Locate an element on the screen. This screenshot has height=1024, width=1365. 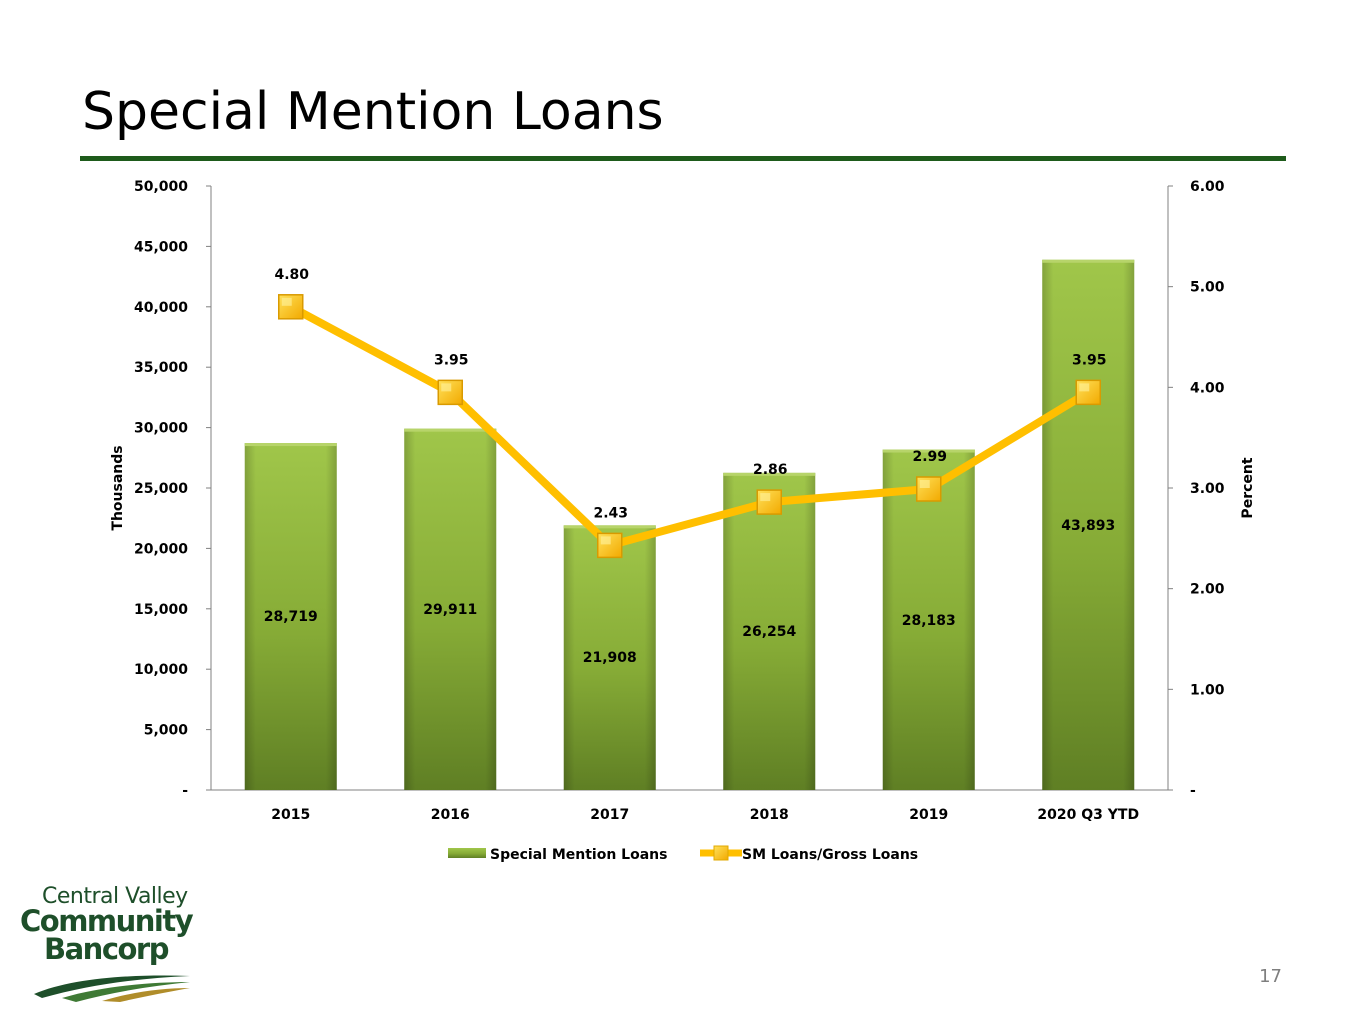
left-tick-label: 20,000 is located at coordinates (161, 549).